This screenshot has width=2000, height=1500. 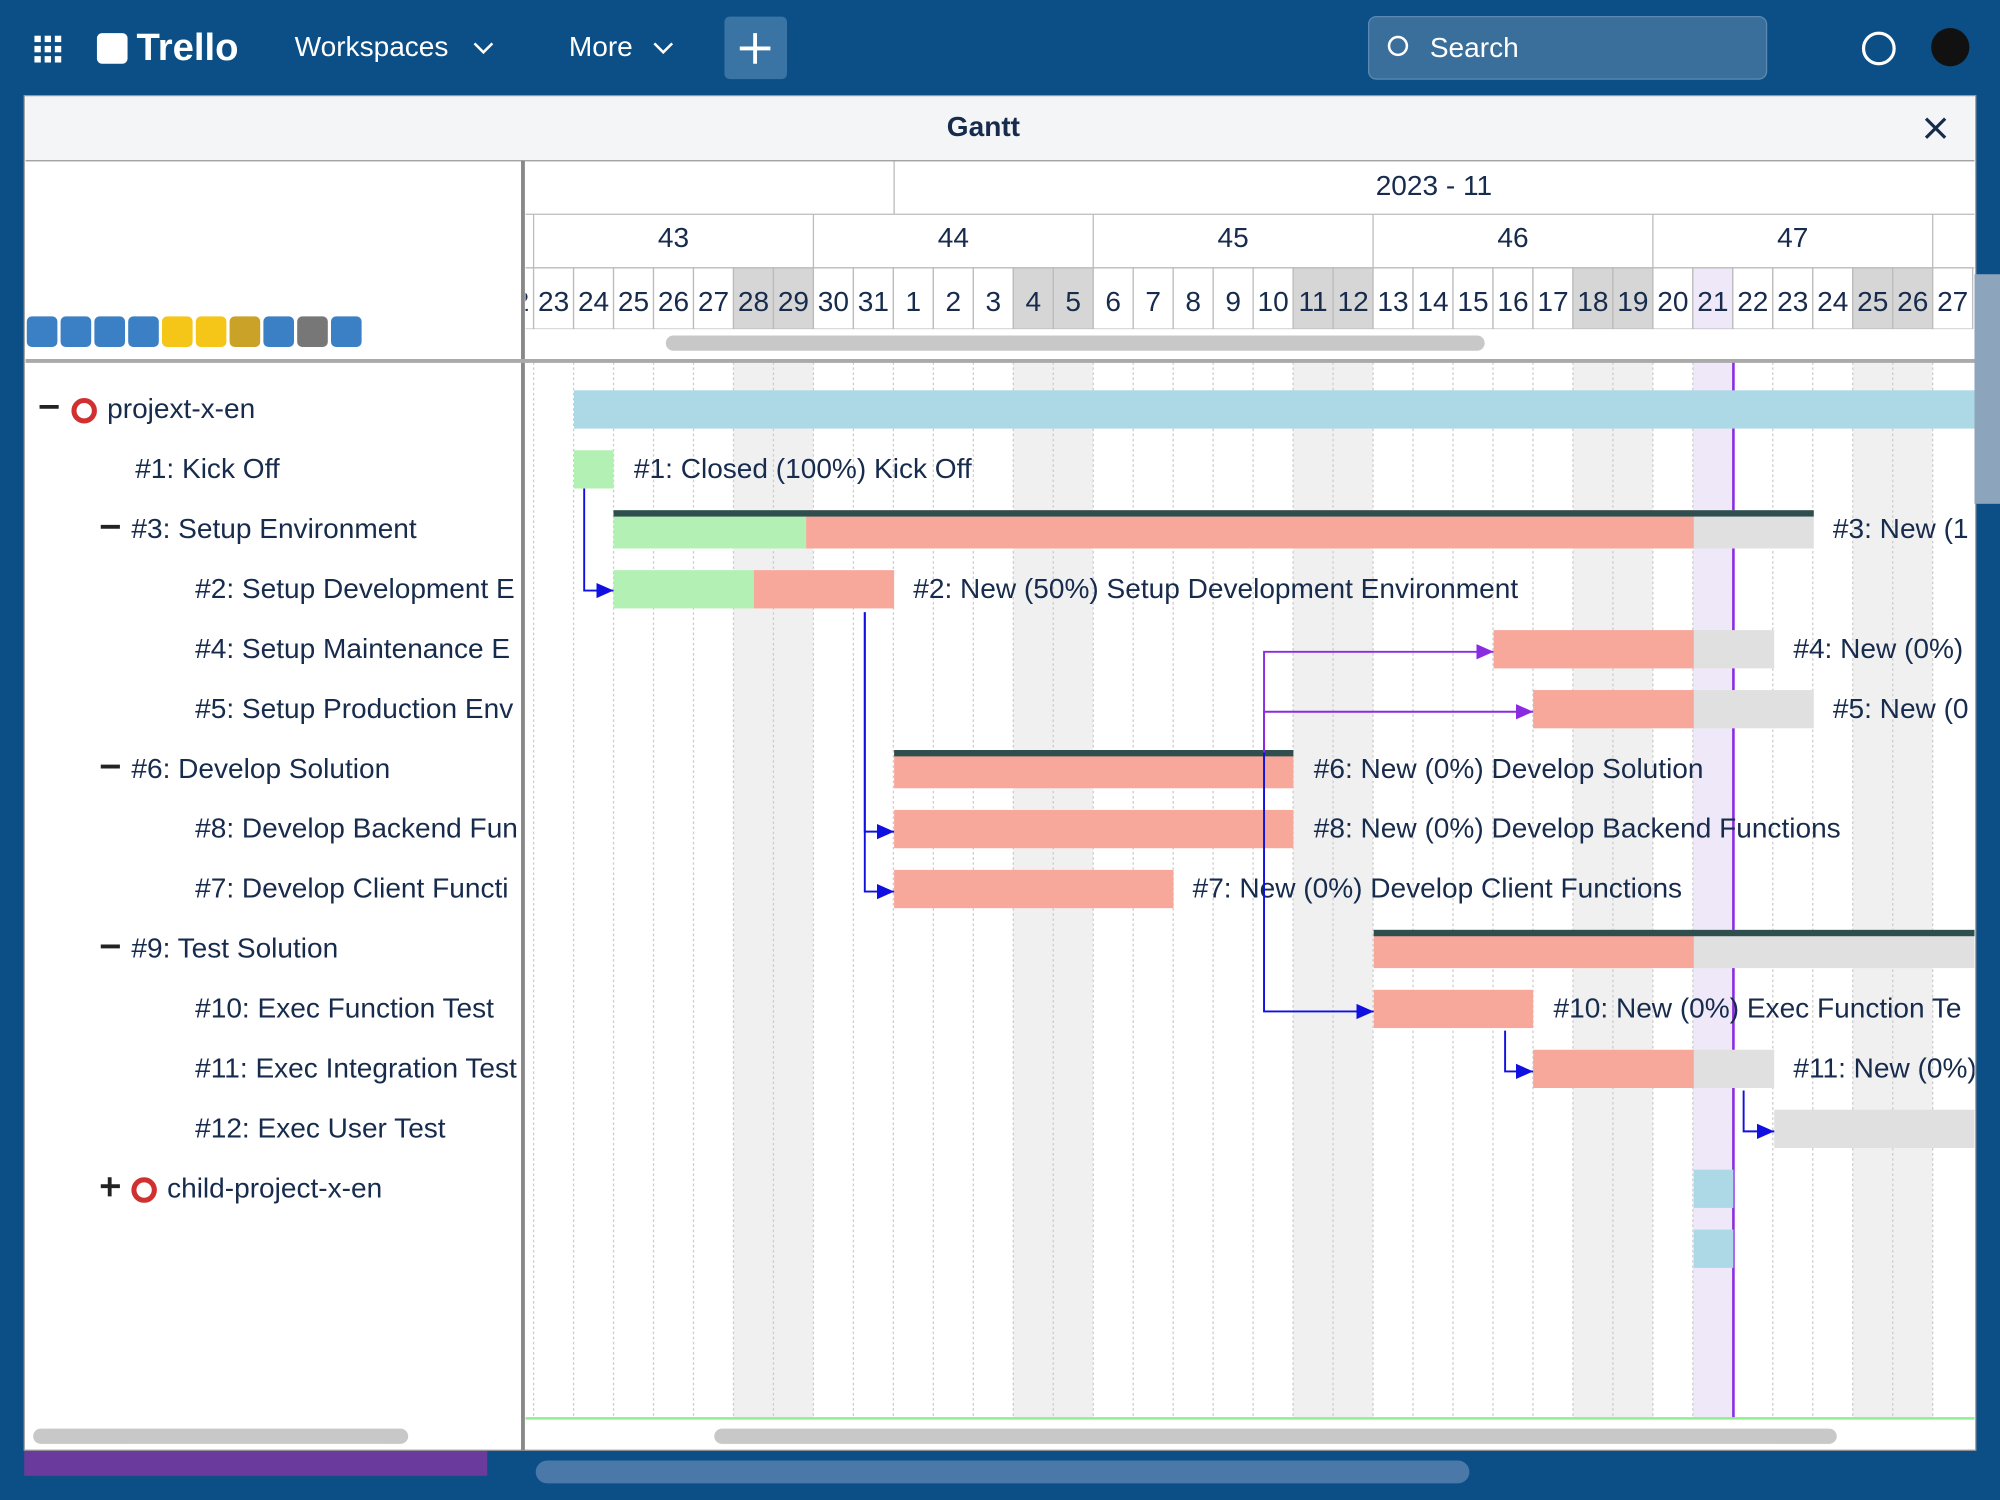 What do you see at coordinates (1313, 301) in the screenshot?
I see `day-label: 11` at bounding box center [1313, 301].